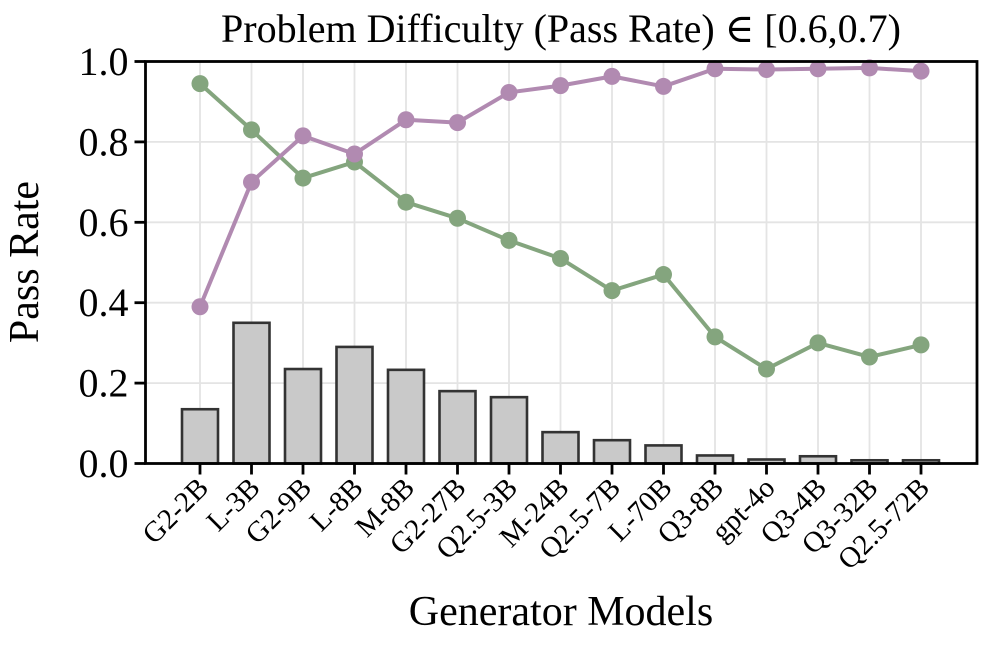  Describe the element at coordinates (104, 383) in the screenshot. I see `y-tick-label: 0.2` at that location.